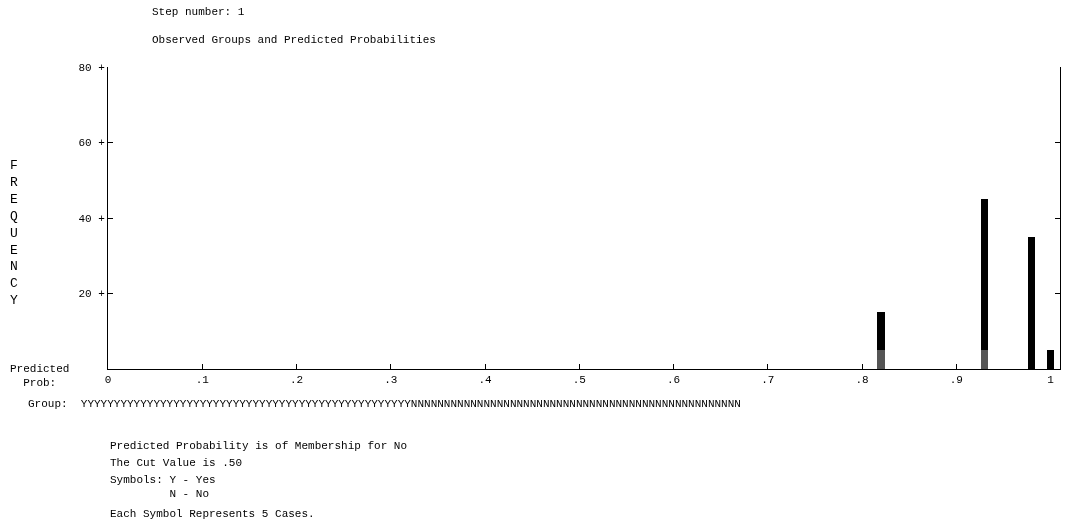  What do you see at coordinates (108, 380) in the screenshot?
I see `x-tick-label: 0` at bounding box center [108, 380].